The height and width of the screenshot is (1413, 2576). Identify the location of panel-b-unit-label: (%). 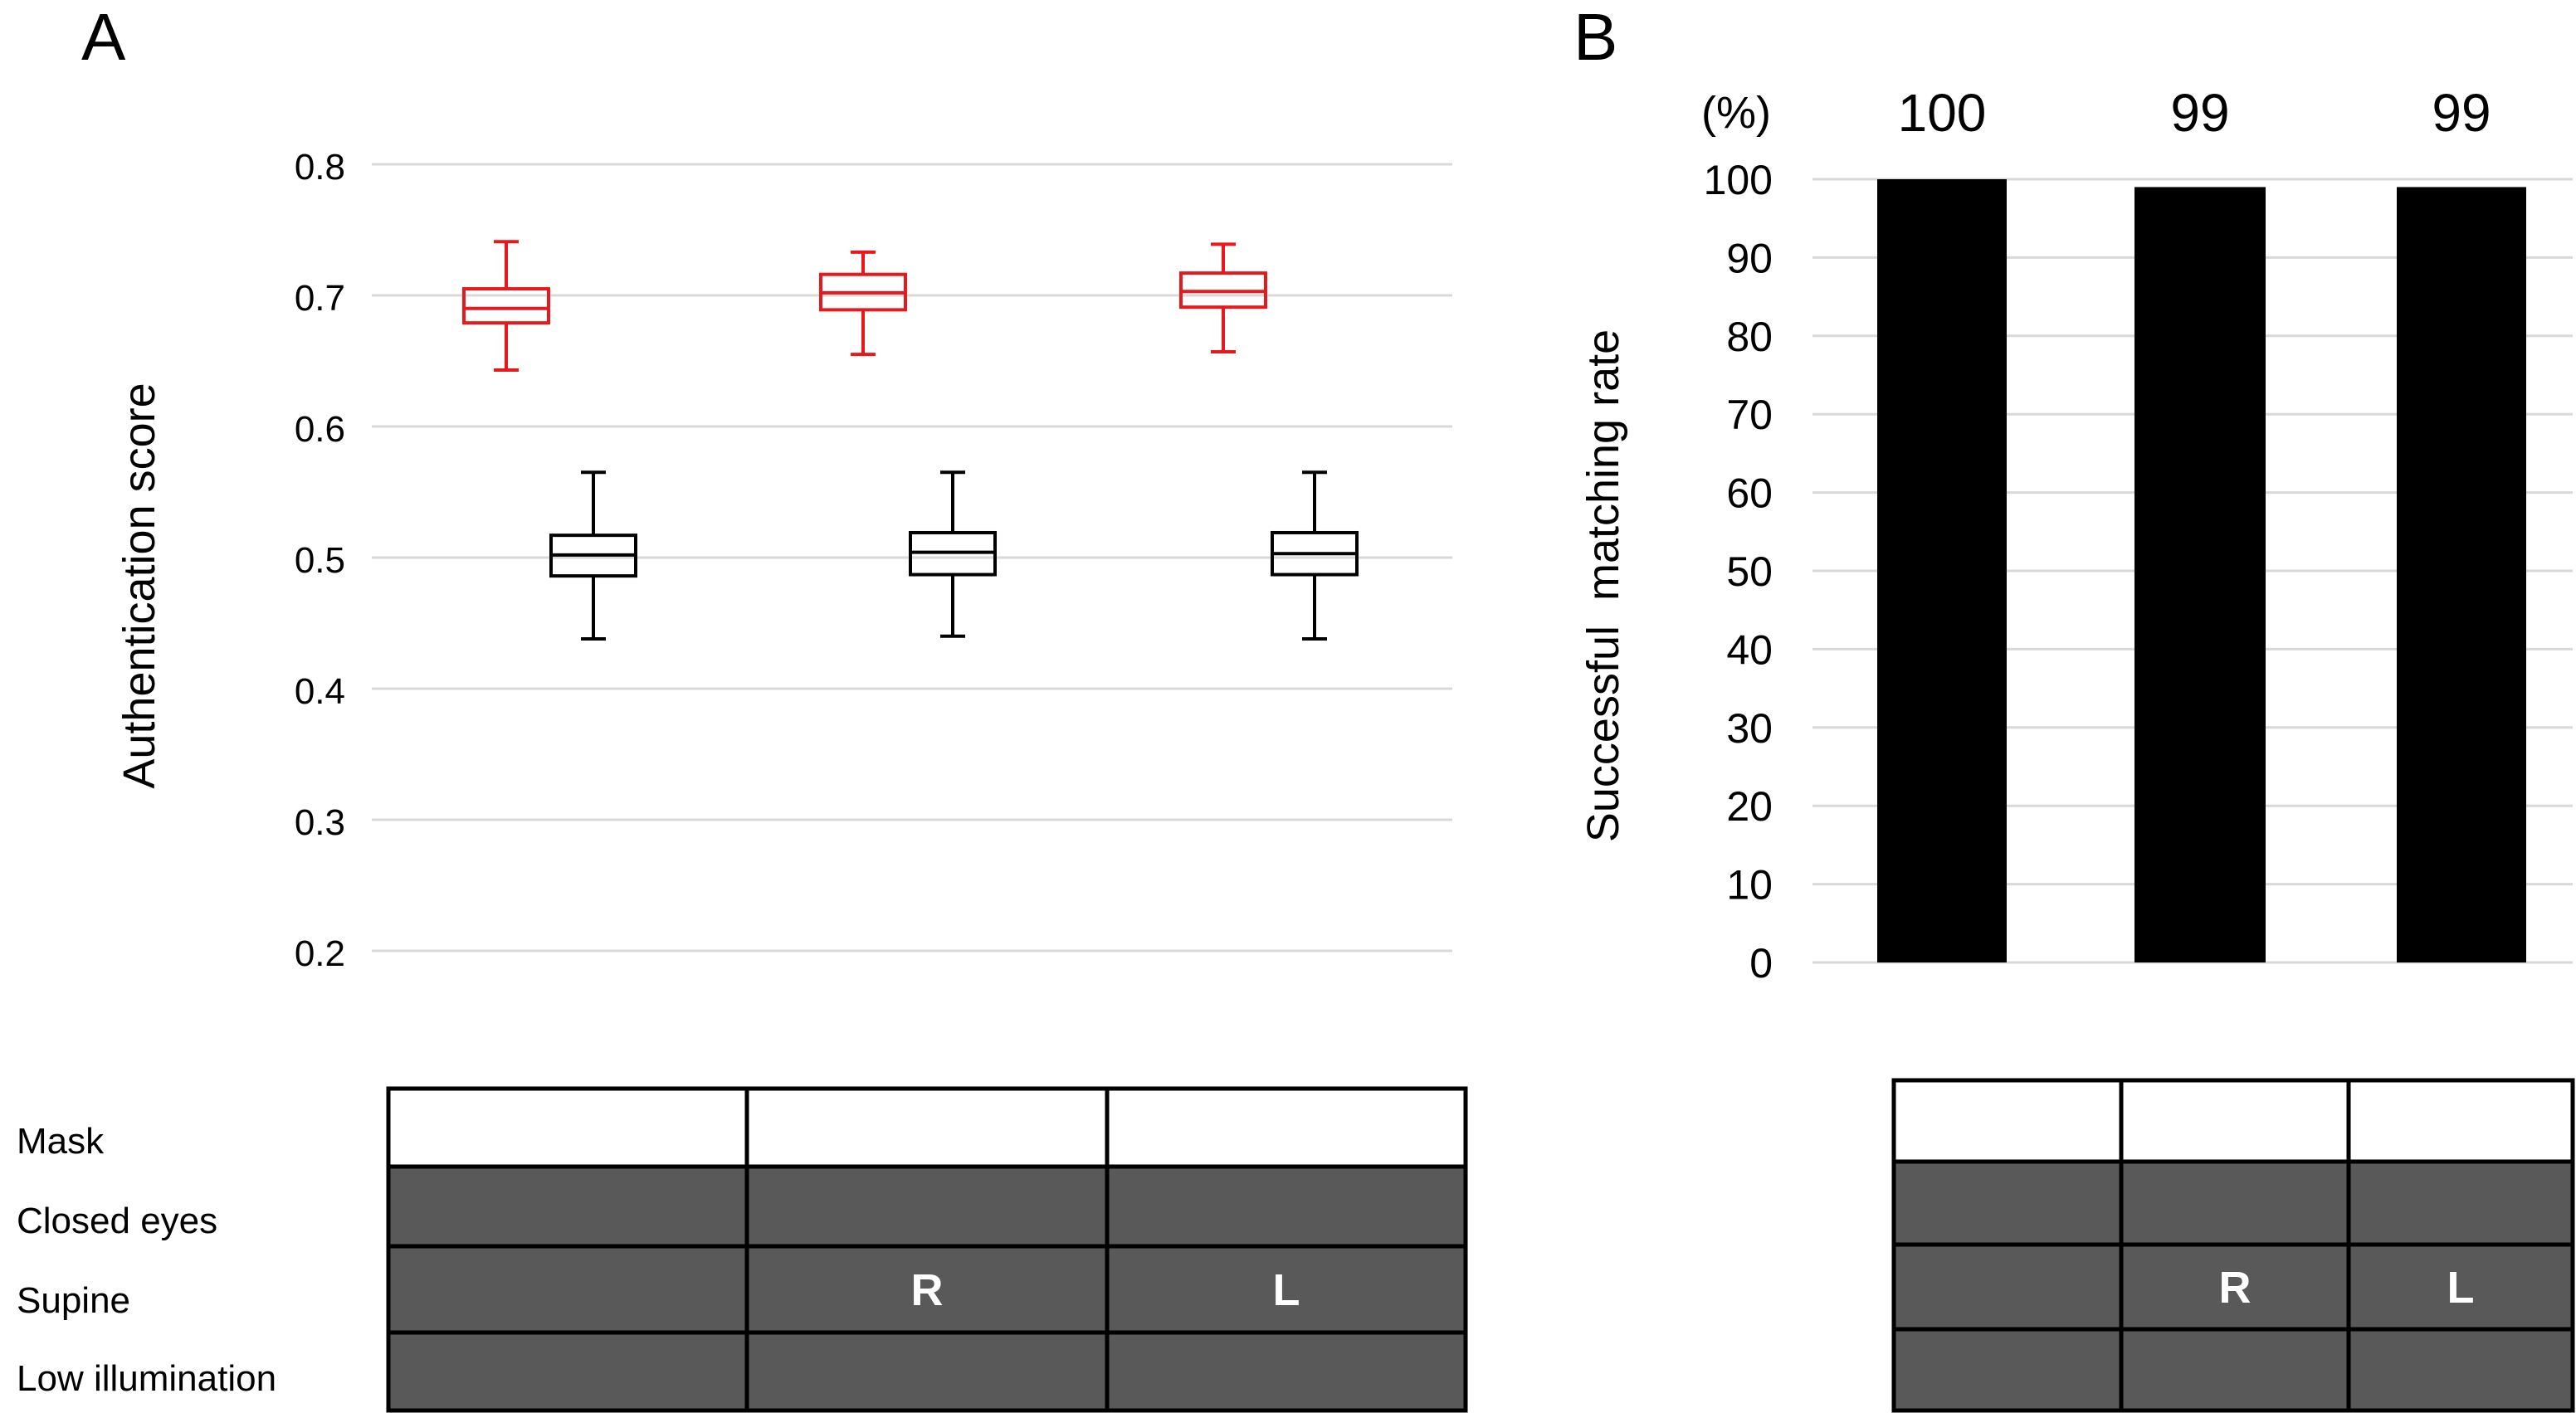
(1736, 113).